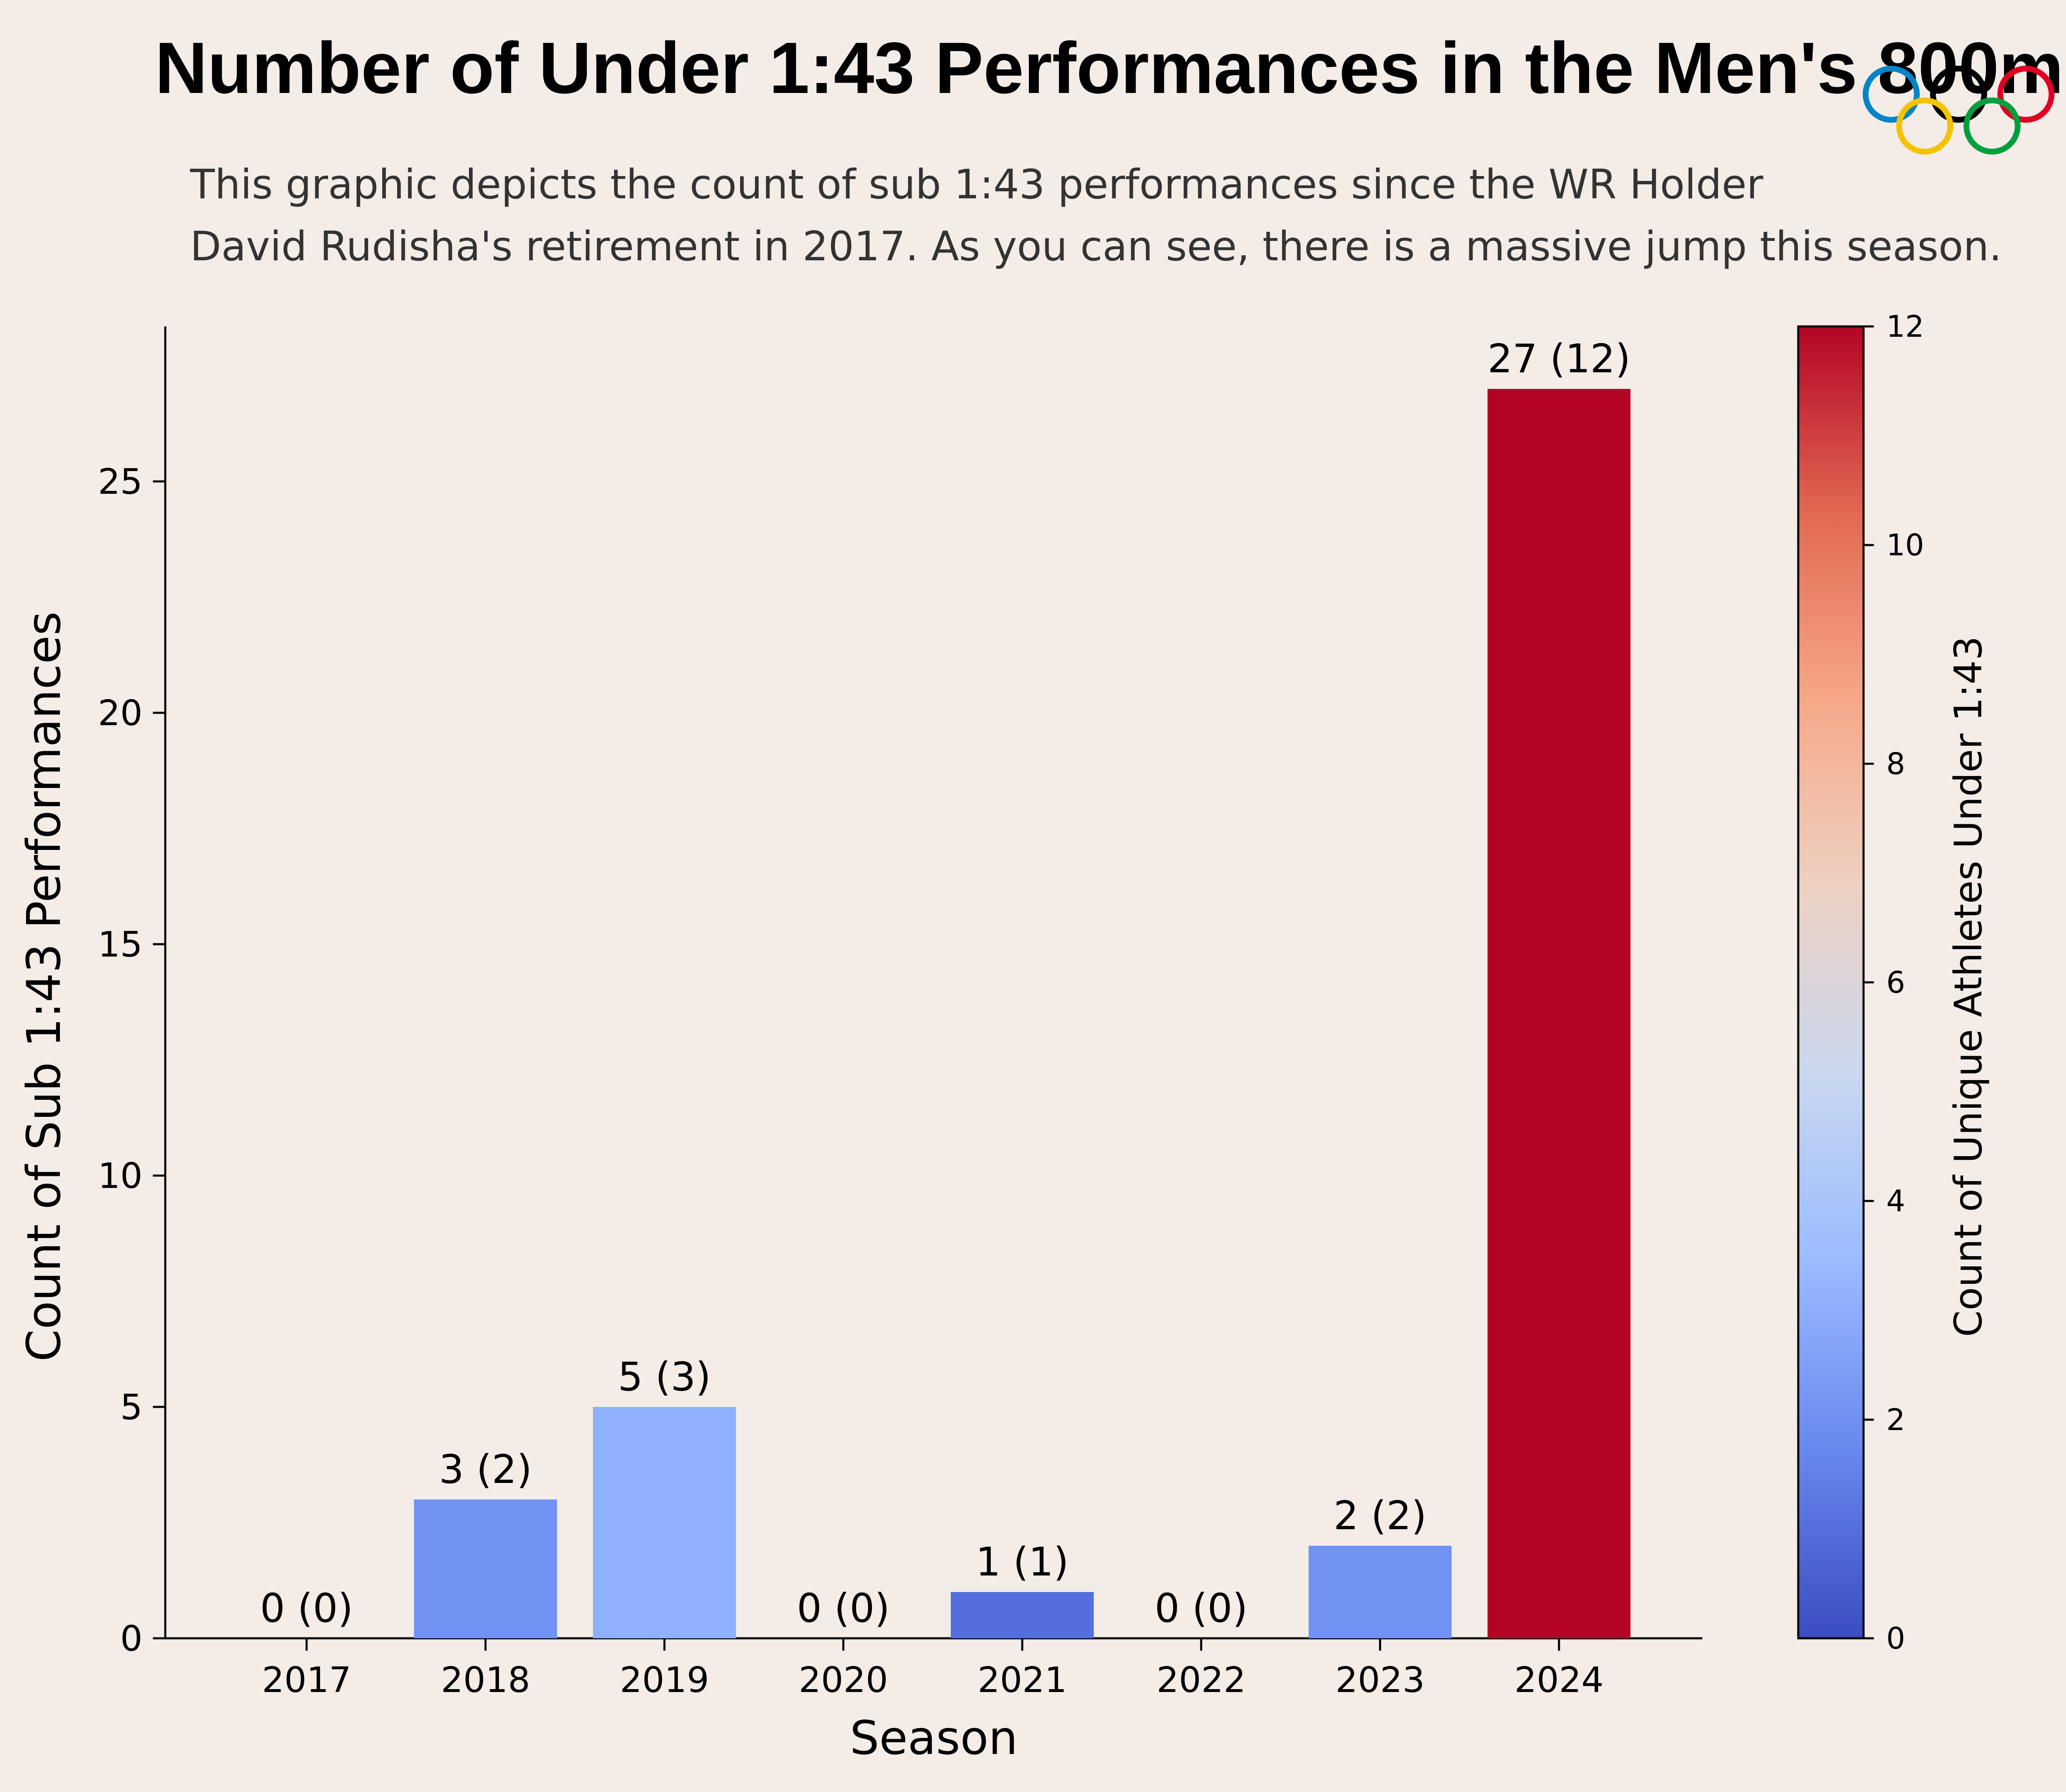 The width and height of the screenshot is (2066, 1792). What do you see at coordinates (485, 1680) in the screenshot?
I see `x-tick-label: 2018` at bounding box center [485, 1680].